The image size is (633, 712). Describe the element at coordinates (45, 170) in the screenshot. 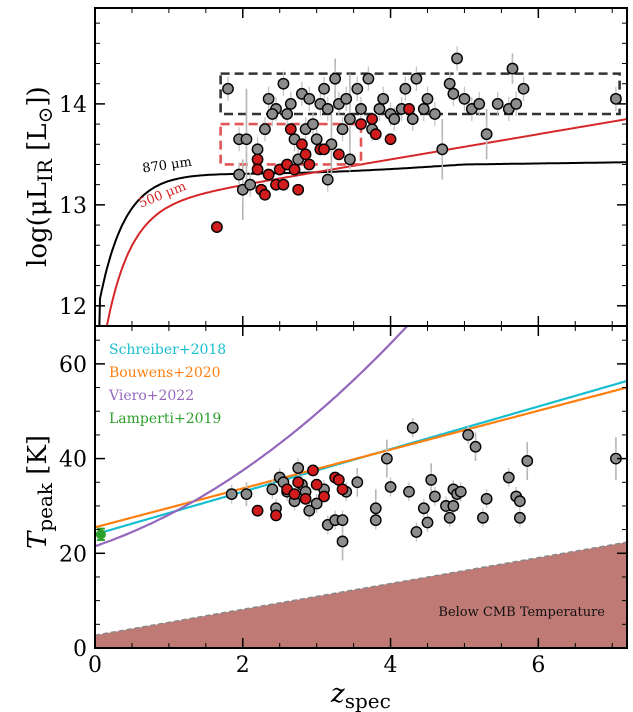

I see `y-label-sub: IR` at that location.